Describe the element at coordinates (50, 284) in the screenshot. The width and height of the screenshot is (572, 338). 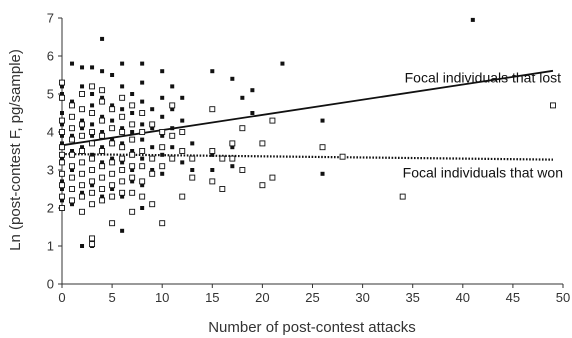
I see `y-tick-label: 0` at that location.